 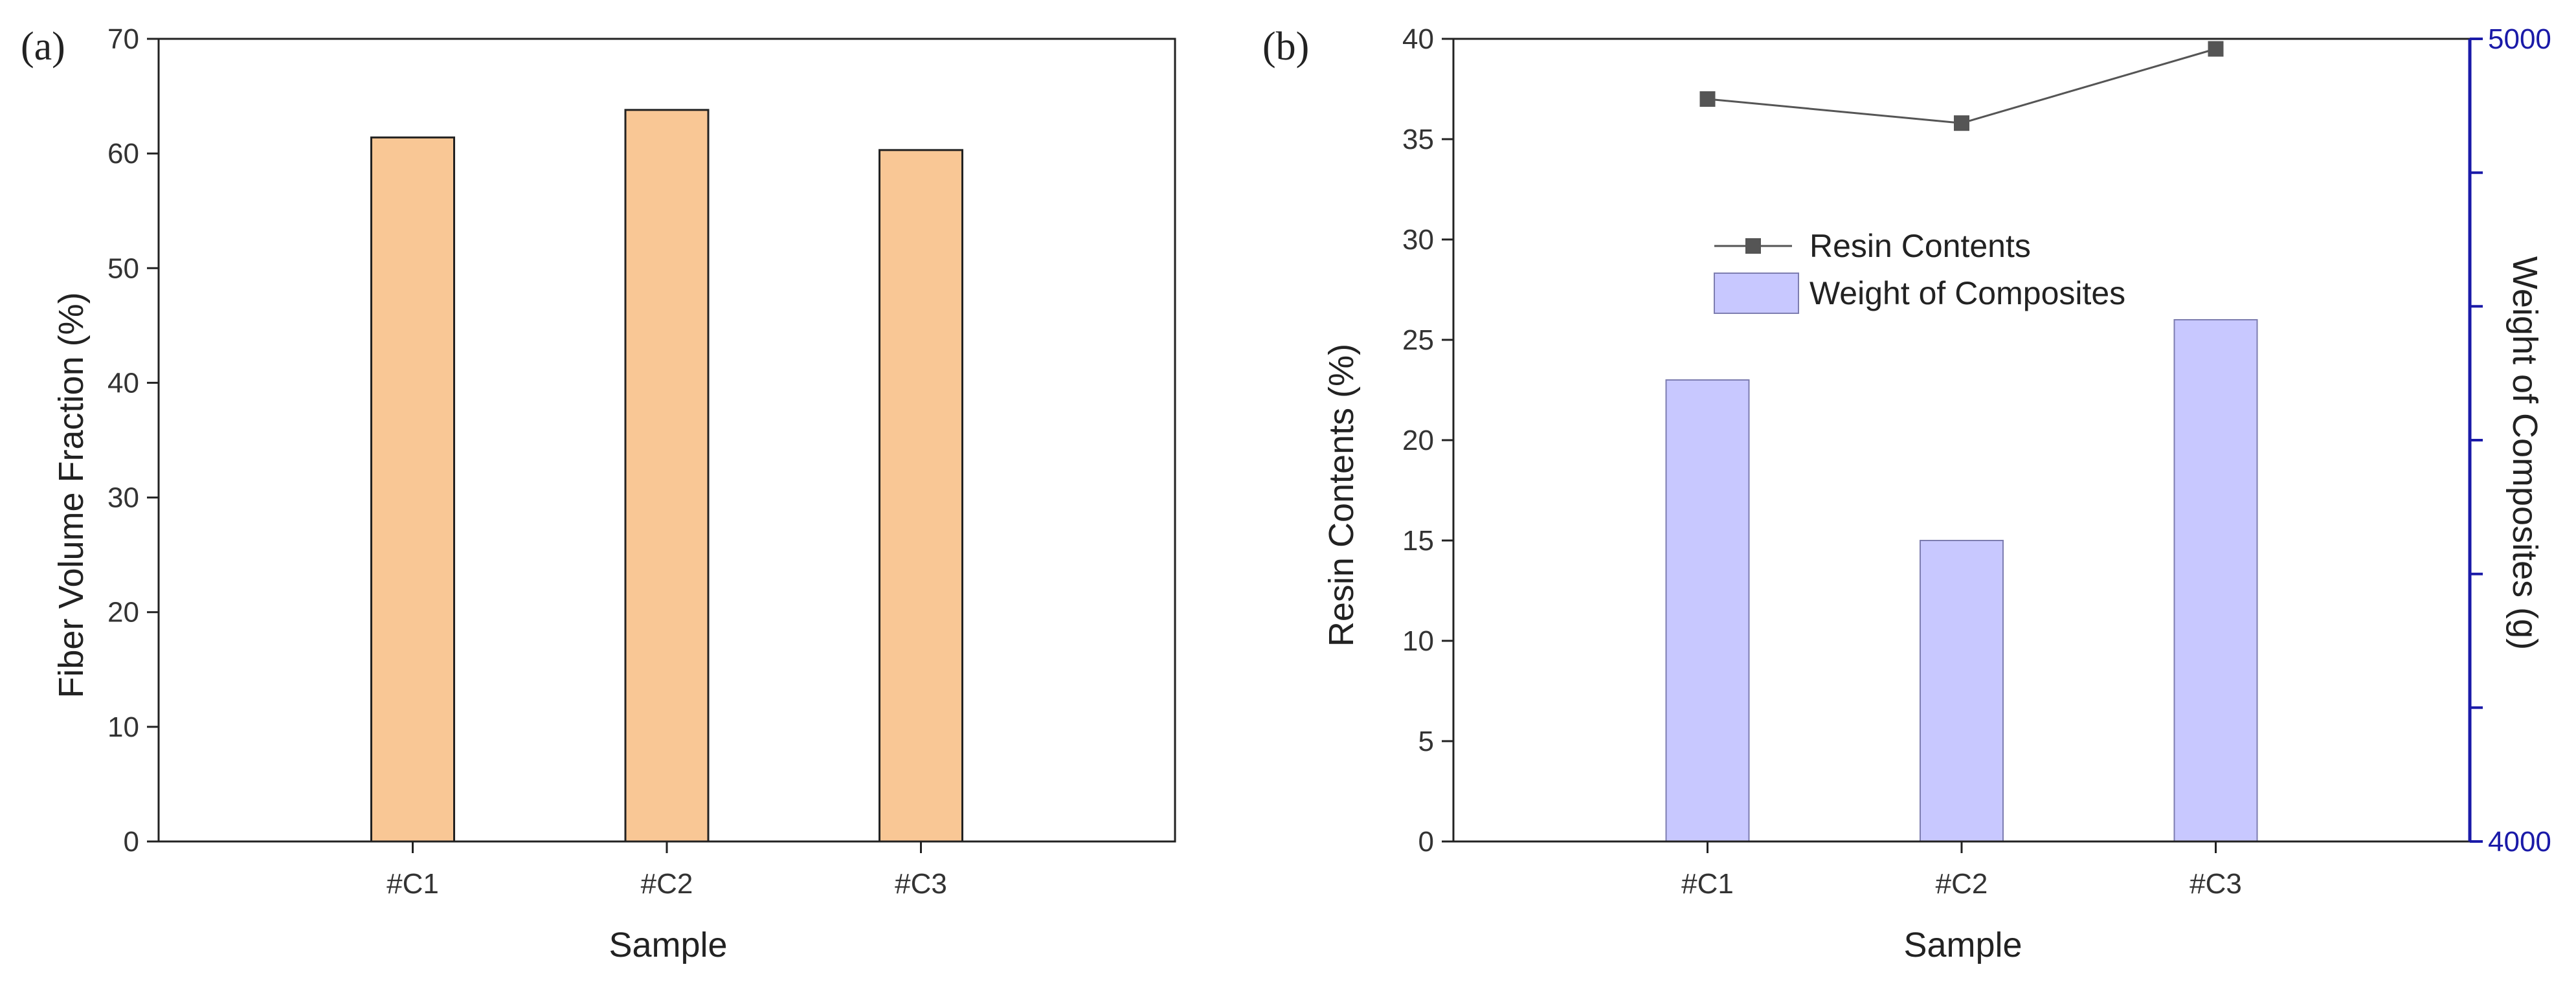 I want to click on panel-b-y-axis: 0 5 10 15 20 25 30 35 40, so click(x=1427, y=441).